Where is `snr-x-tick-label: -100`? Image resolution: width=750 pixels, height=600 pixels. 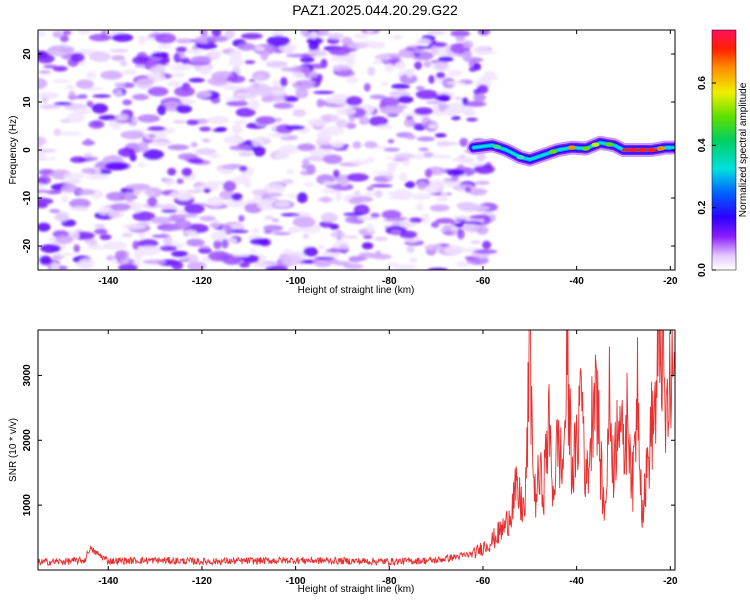 snr-x-tick-label: -100 is located at coordinates (296, 581).